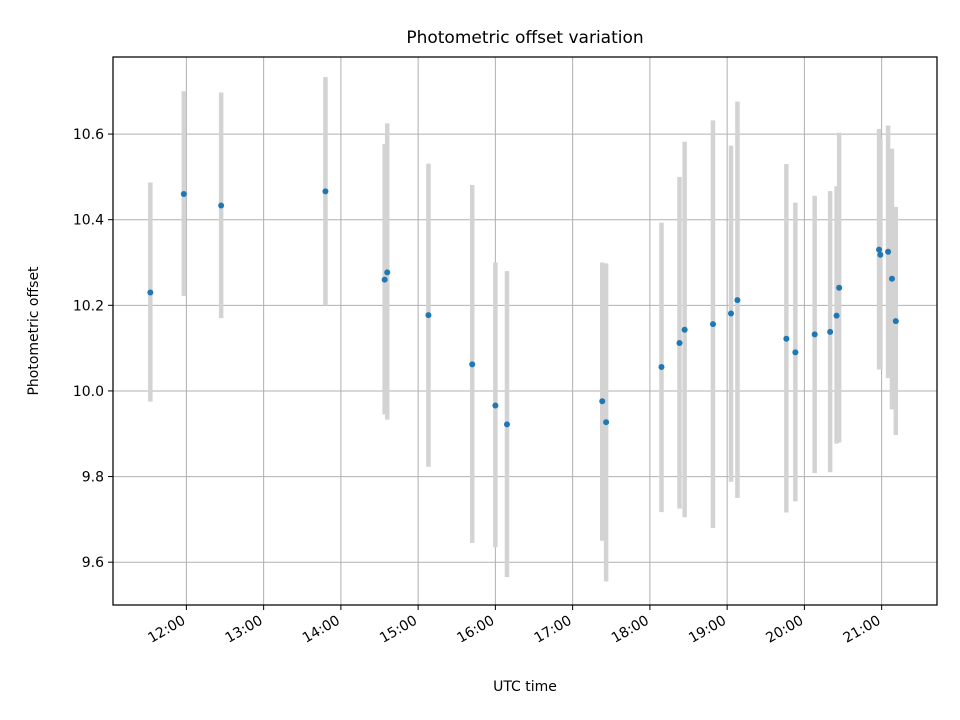  I want to click on y-tick-label: 9.6, so click(93, 563).